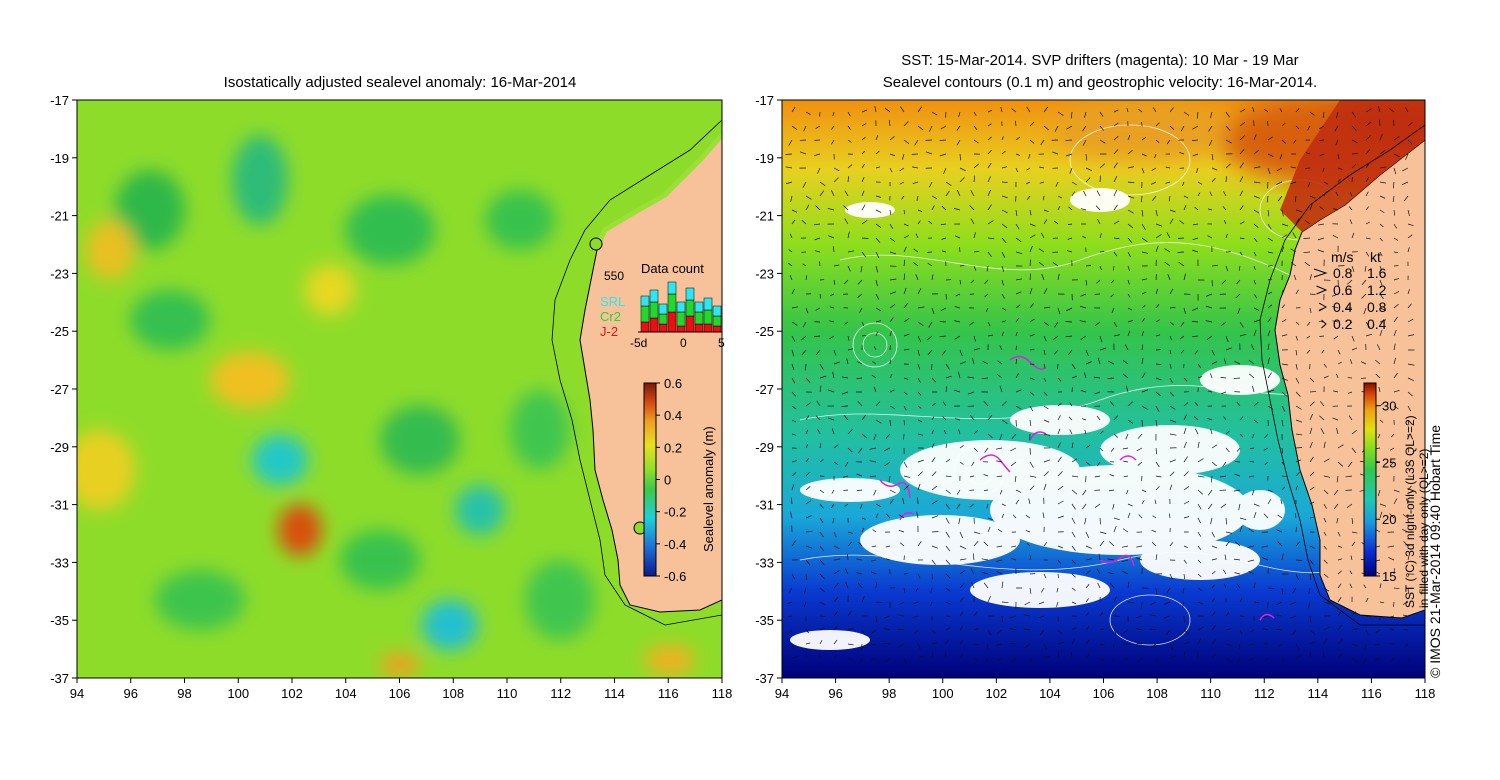  What do you see at coordinates (1342, 257) in the screenshot?
I see `legend-header-ms: m/s` at bounding box center [1342, 257].